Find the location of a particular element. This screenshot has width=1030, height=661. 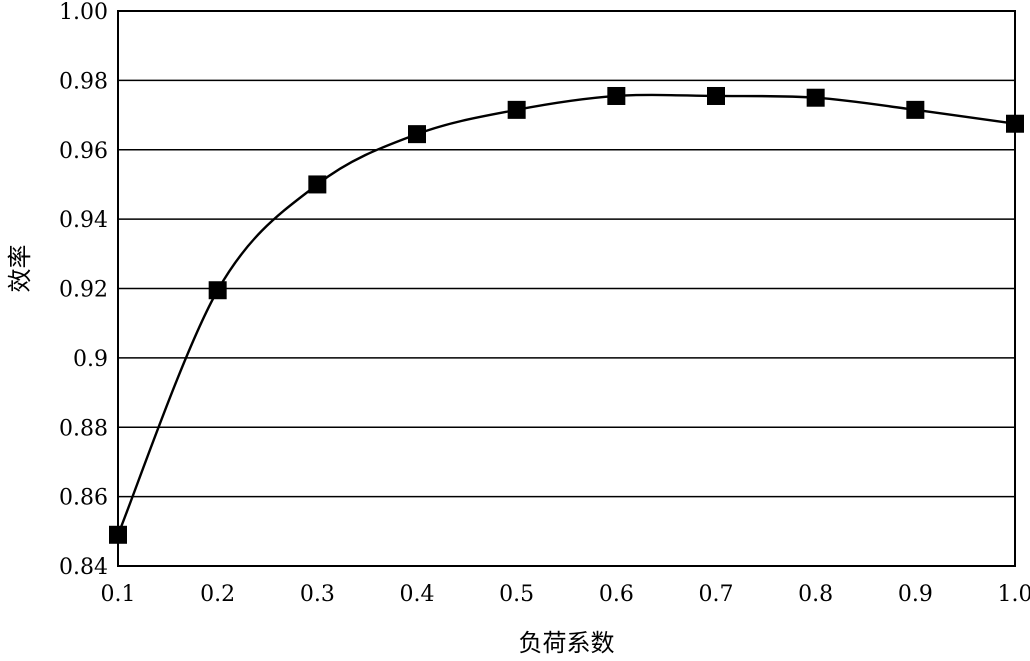

y-tick-label: 0.84 is located at coordinates (83, 567).